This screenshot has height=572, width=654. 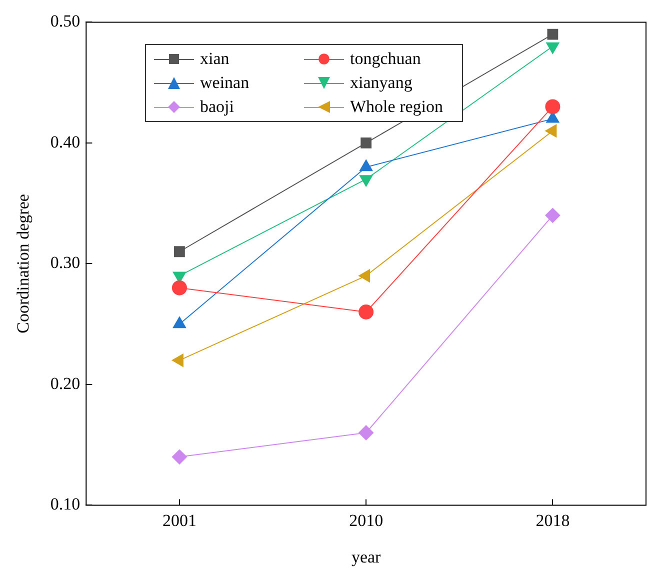 I want to click on legend-label: weinan, so click(x=225, y=83).